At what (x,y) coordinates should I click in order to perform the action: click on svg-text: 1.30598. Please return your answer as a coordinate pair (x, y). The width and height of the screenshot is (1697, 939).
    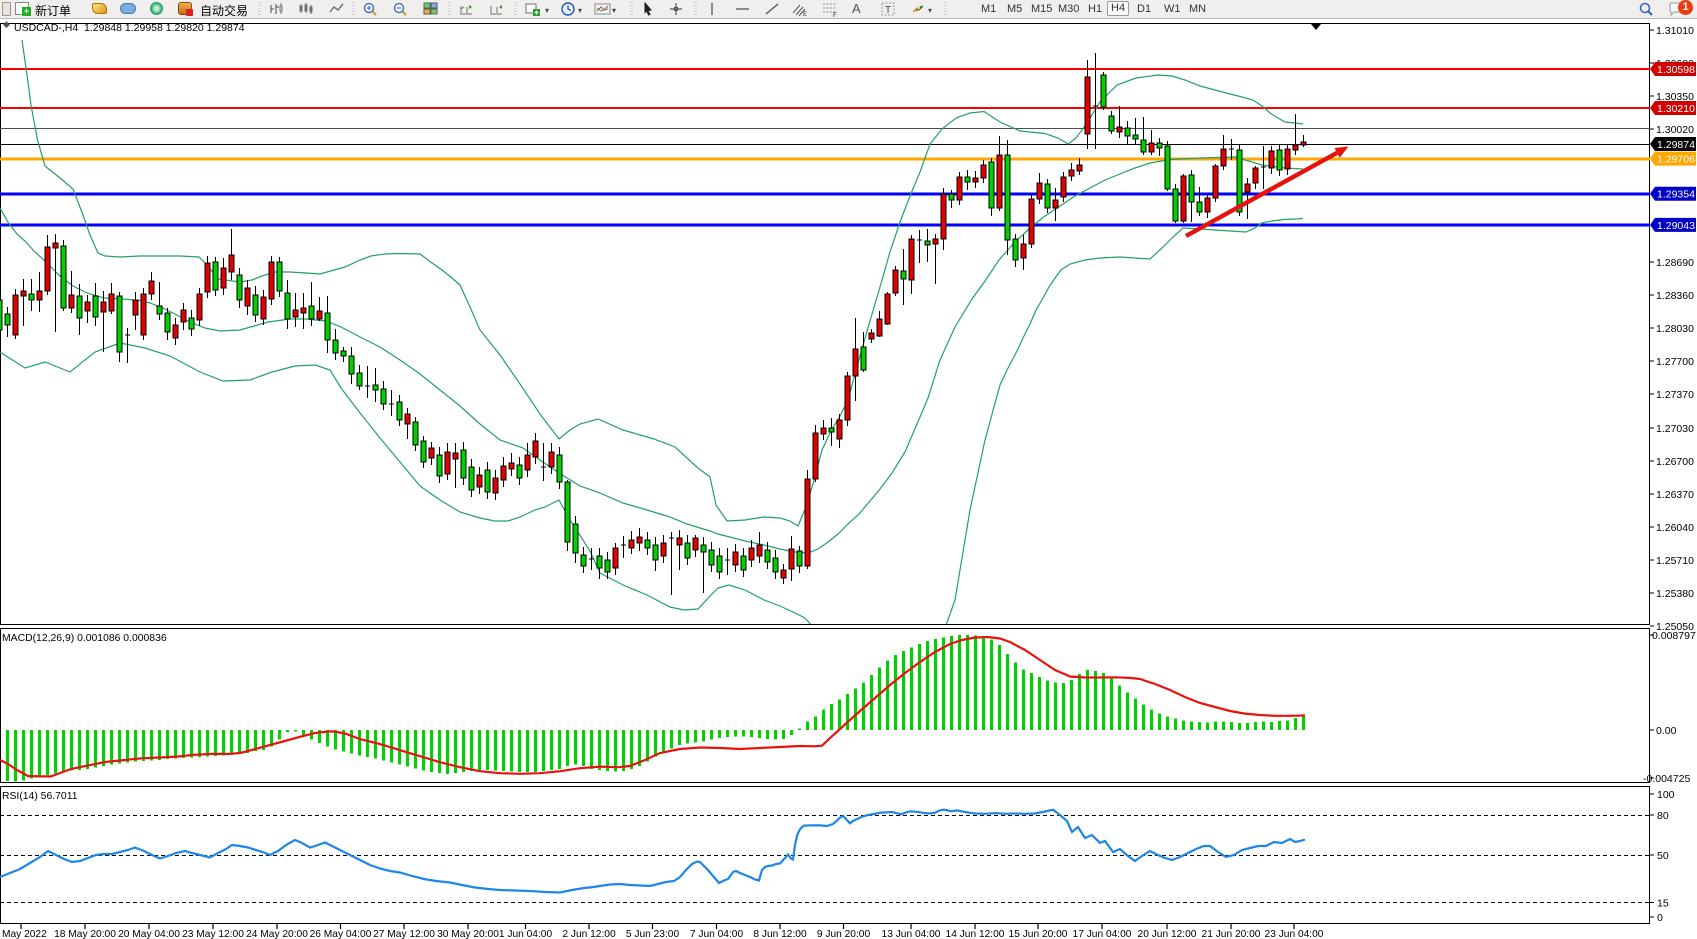
    Looking at the image, I should click on (1676, 70).